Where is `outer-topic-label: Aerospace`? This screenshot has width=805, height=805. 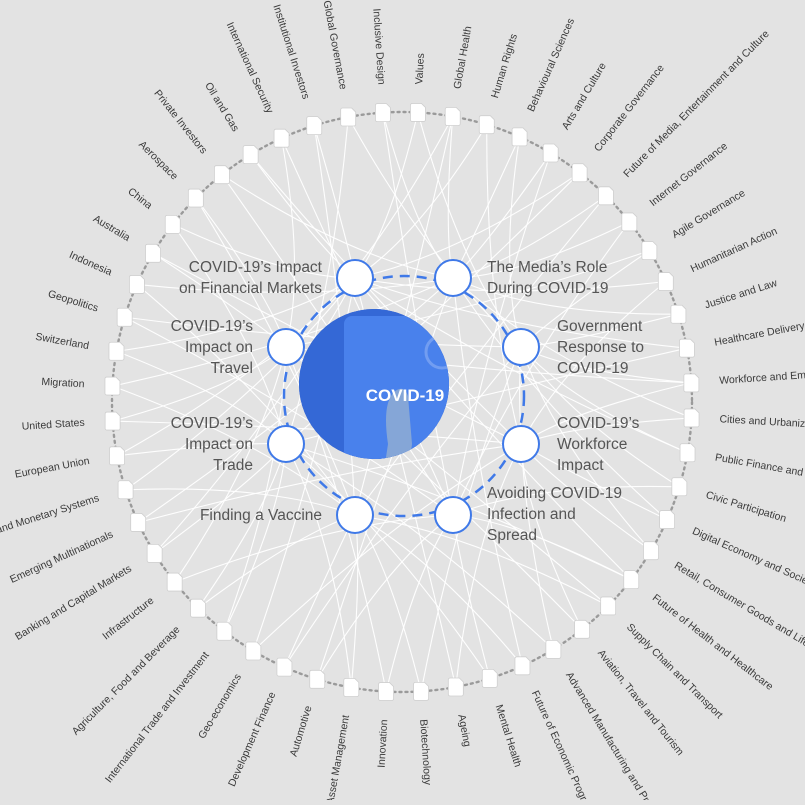
outer-topic-label: Aerospace is located at coordinates (158, 161).